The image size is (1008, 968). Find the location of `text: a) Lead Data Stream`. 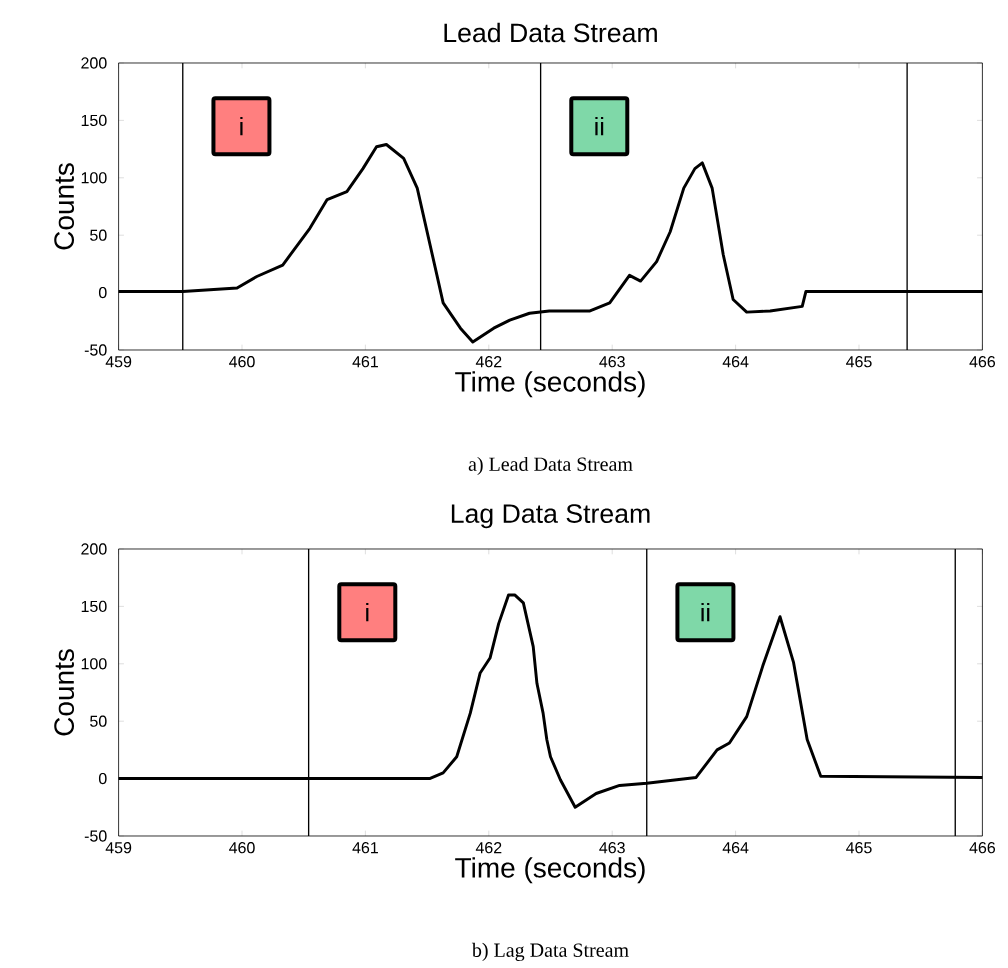

text: a) Lead Data Stream is located at coordinates (550, 466).